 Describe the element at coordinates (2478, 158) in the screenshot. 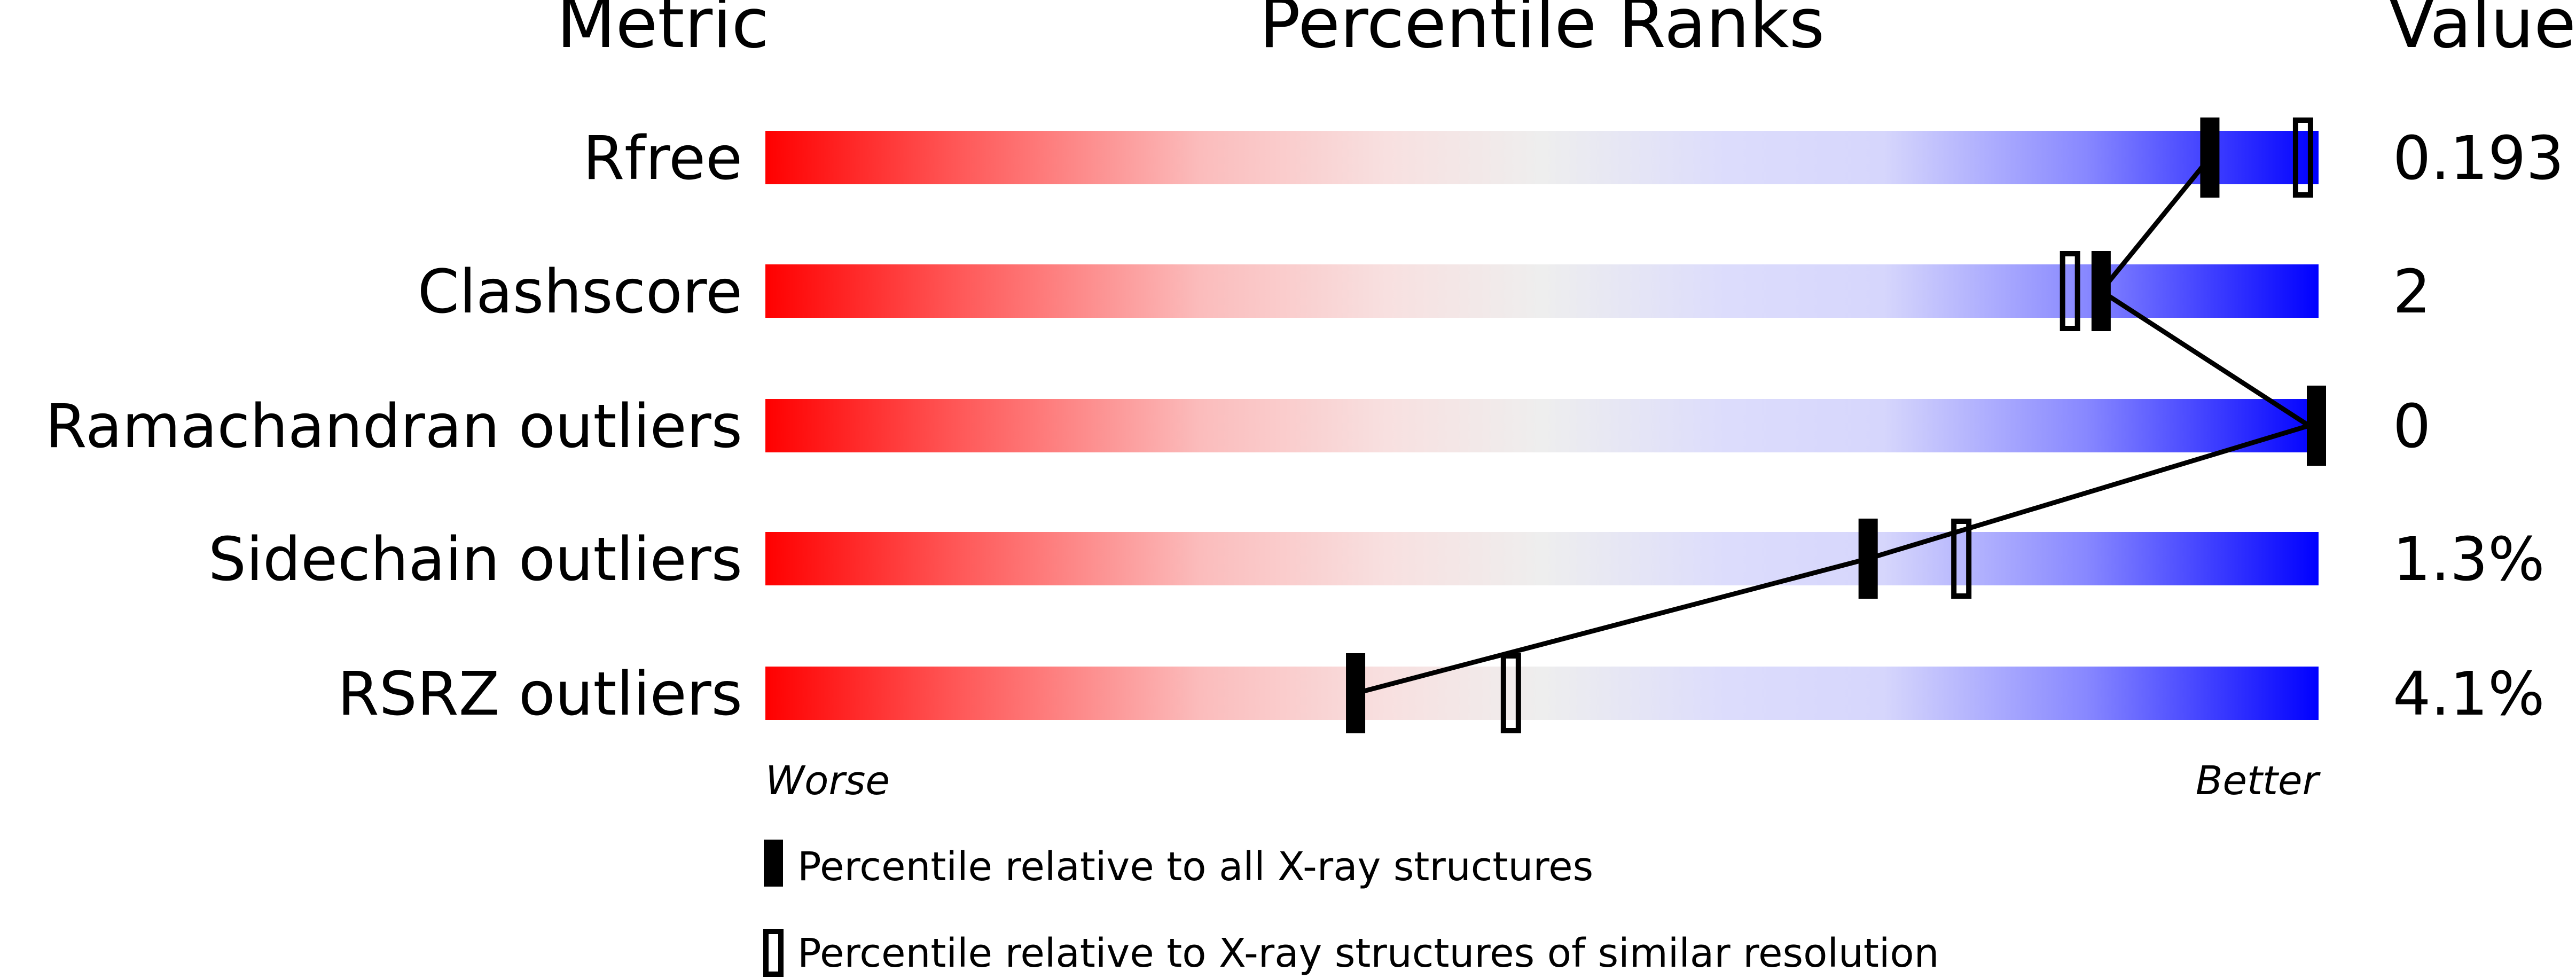

I see `value-label: 0.193` at that location.